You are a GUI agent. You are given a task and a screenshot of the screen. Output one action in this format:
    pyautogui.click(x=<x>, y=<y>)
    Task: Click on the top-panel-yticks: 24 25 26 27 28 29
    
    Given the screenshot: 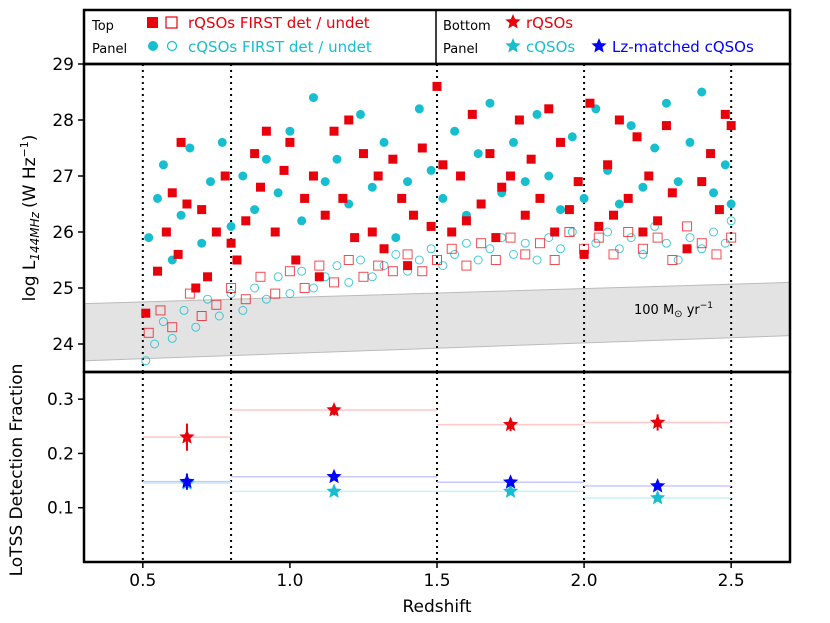 What is the action you would take?
    pyautogui.click(x=68, y=205)
    